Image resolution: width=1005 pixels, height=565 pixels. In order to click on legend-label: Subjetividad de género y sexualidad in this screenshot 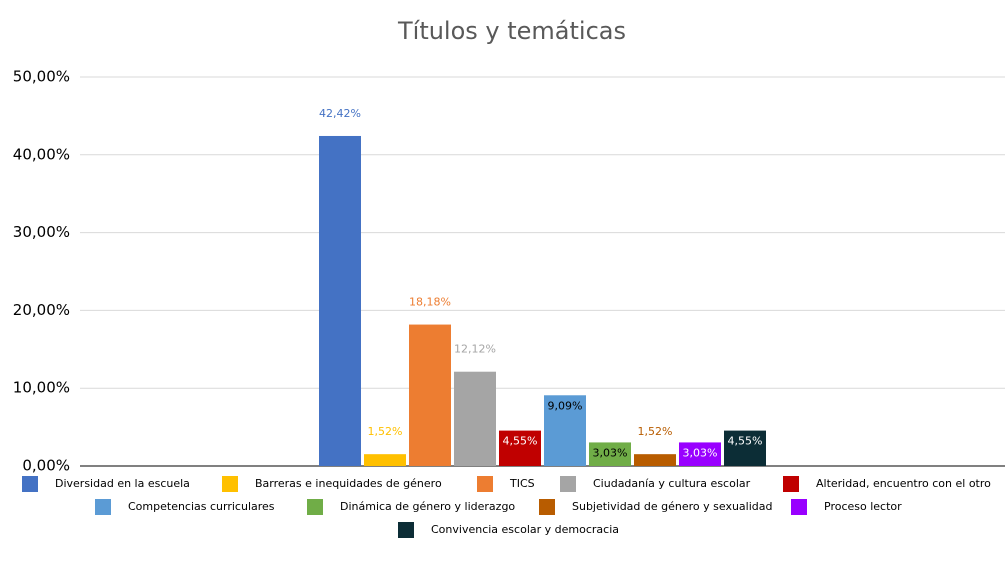, I will do `click(672, 506)`.